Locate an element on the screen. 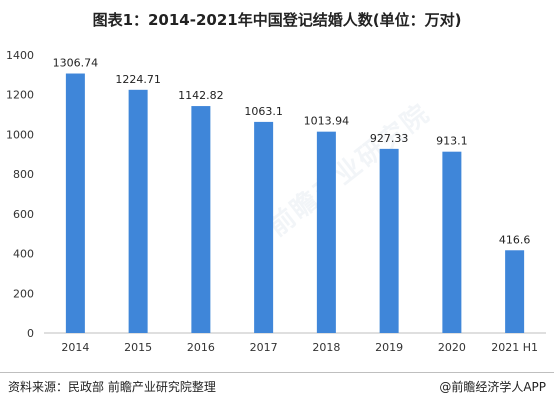 This screenshot has height=404, width=554. data-label: 1063.1 is located at coordinates (263, 111).